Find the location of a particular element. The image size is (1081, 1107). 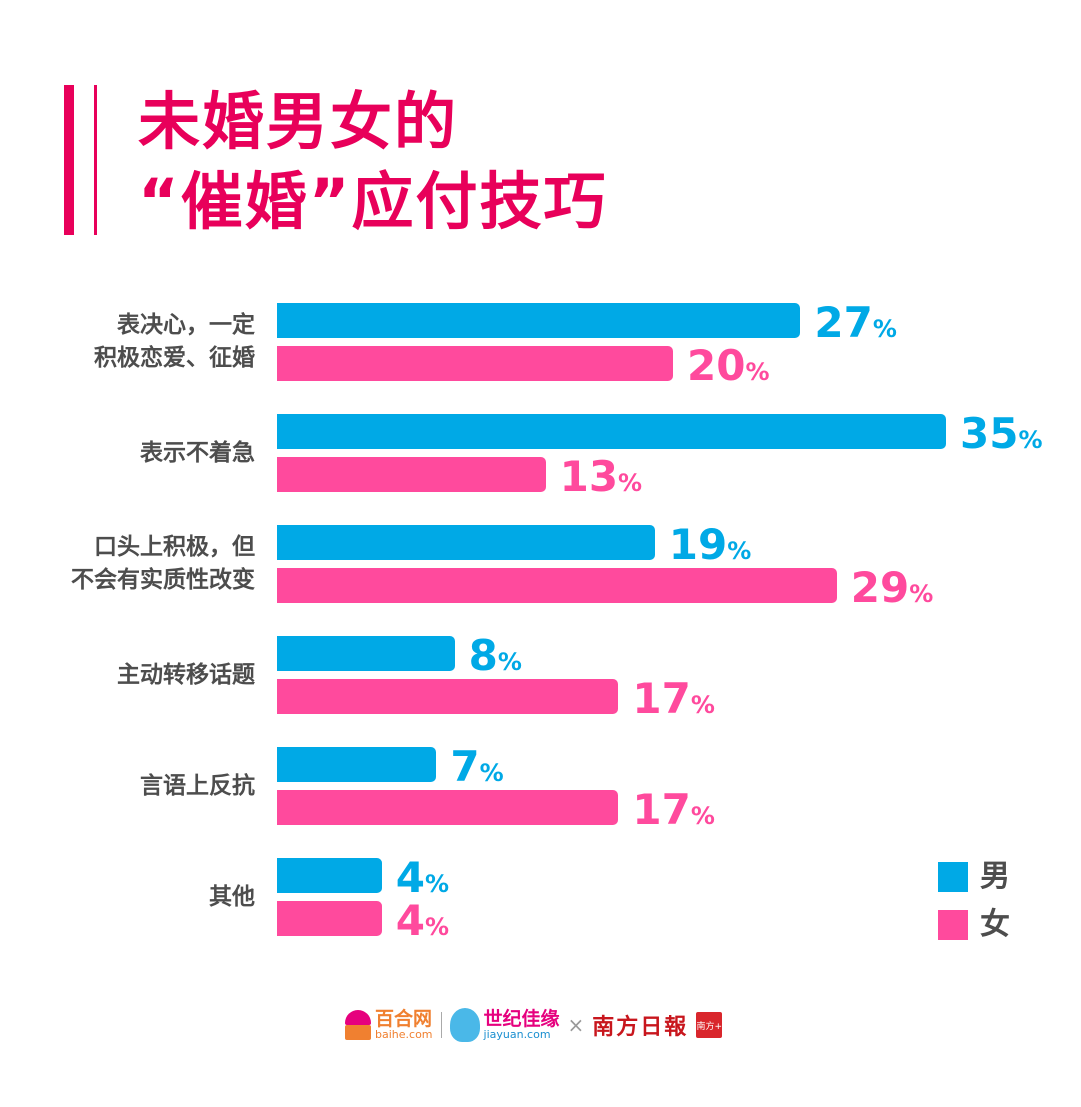

data-label: 19% is located at coordinates (710, 548).